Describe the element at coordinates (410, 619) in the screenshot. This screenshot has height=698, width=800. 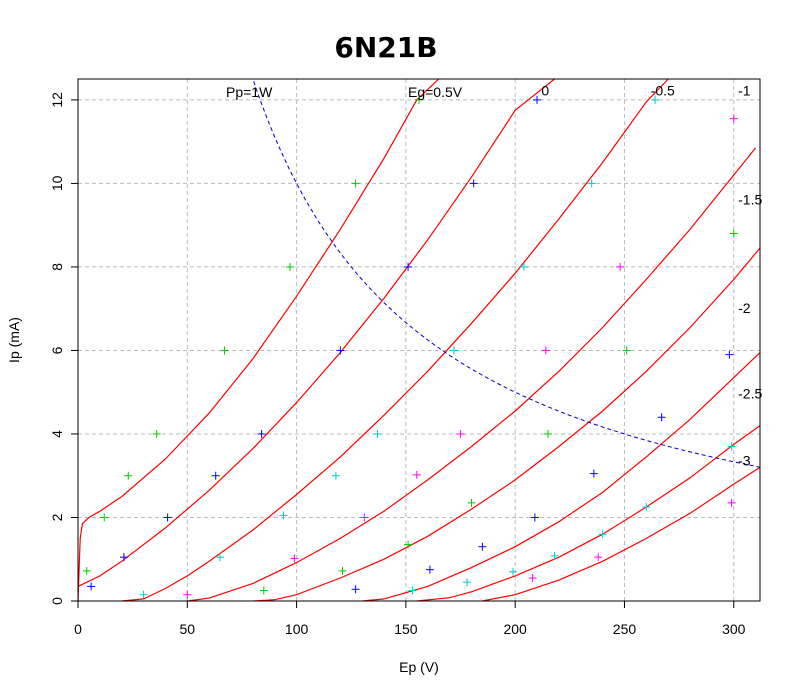
I see `x-axis-ticks: 0 50 100 150 200 250 300` at that location.